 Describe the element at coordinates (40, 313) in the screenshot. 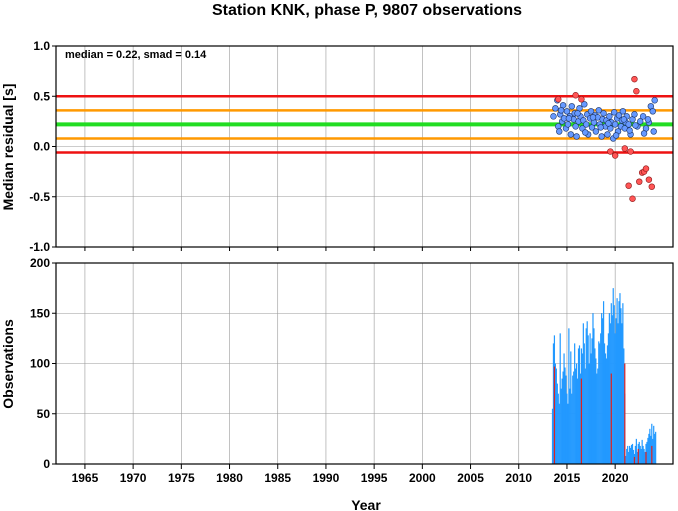

I see `y-tick-label: 150` at that location.